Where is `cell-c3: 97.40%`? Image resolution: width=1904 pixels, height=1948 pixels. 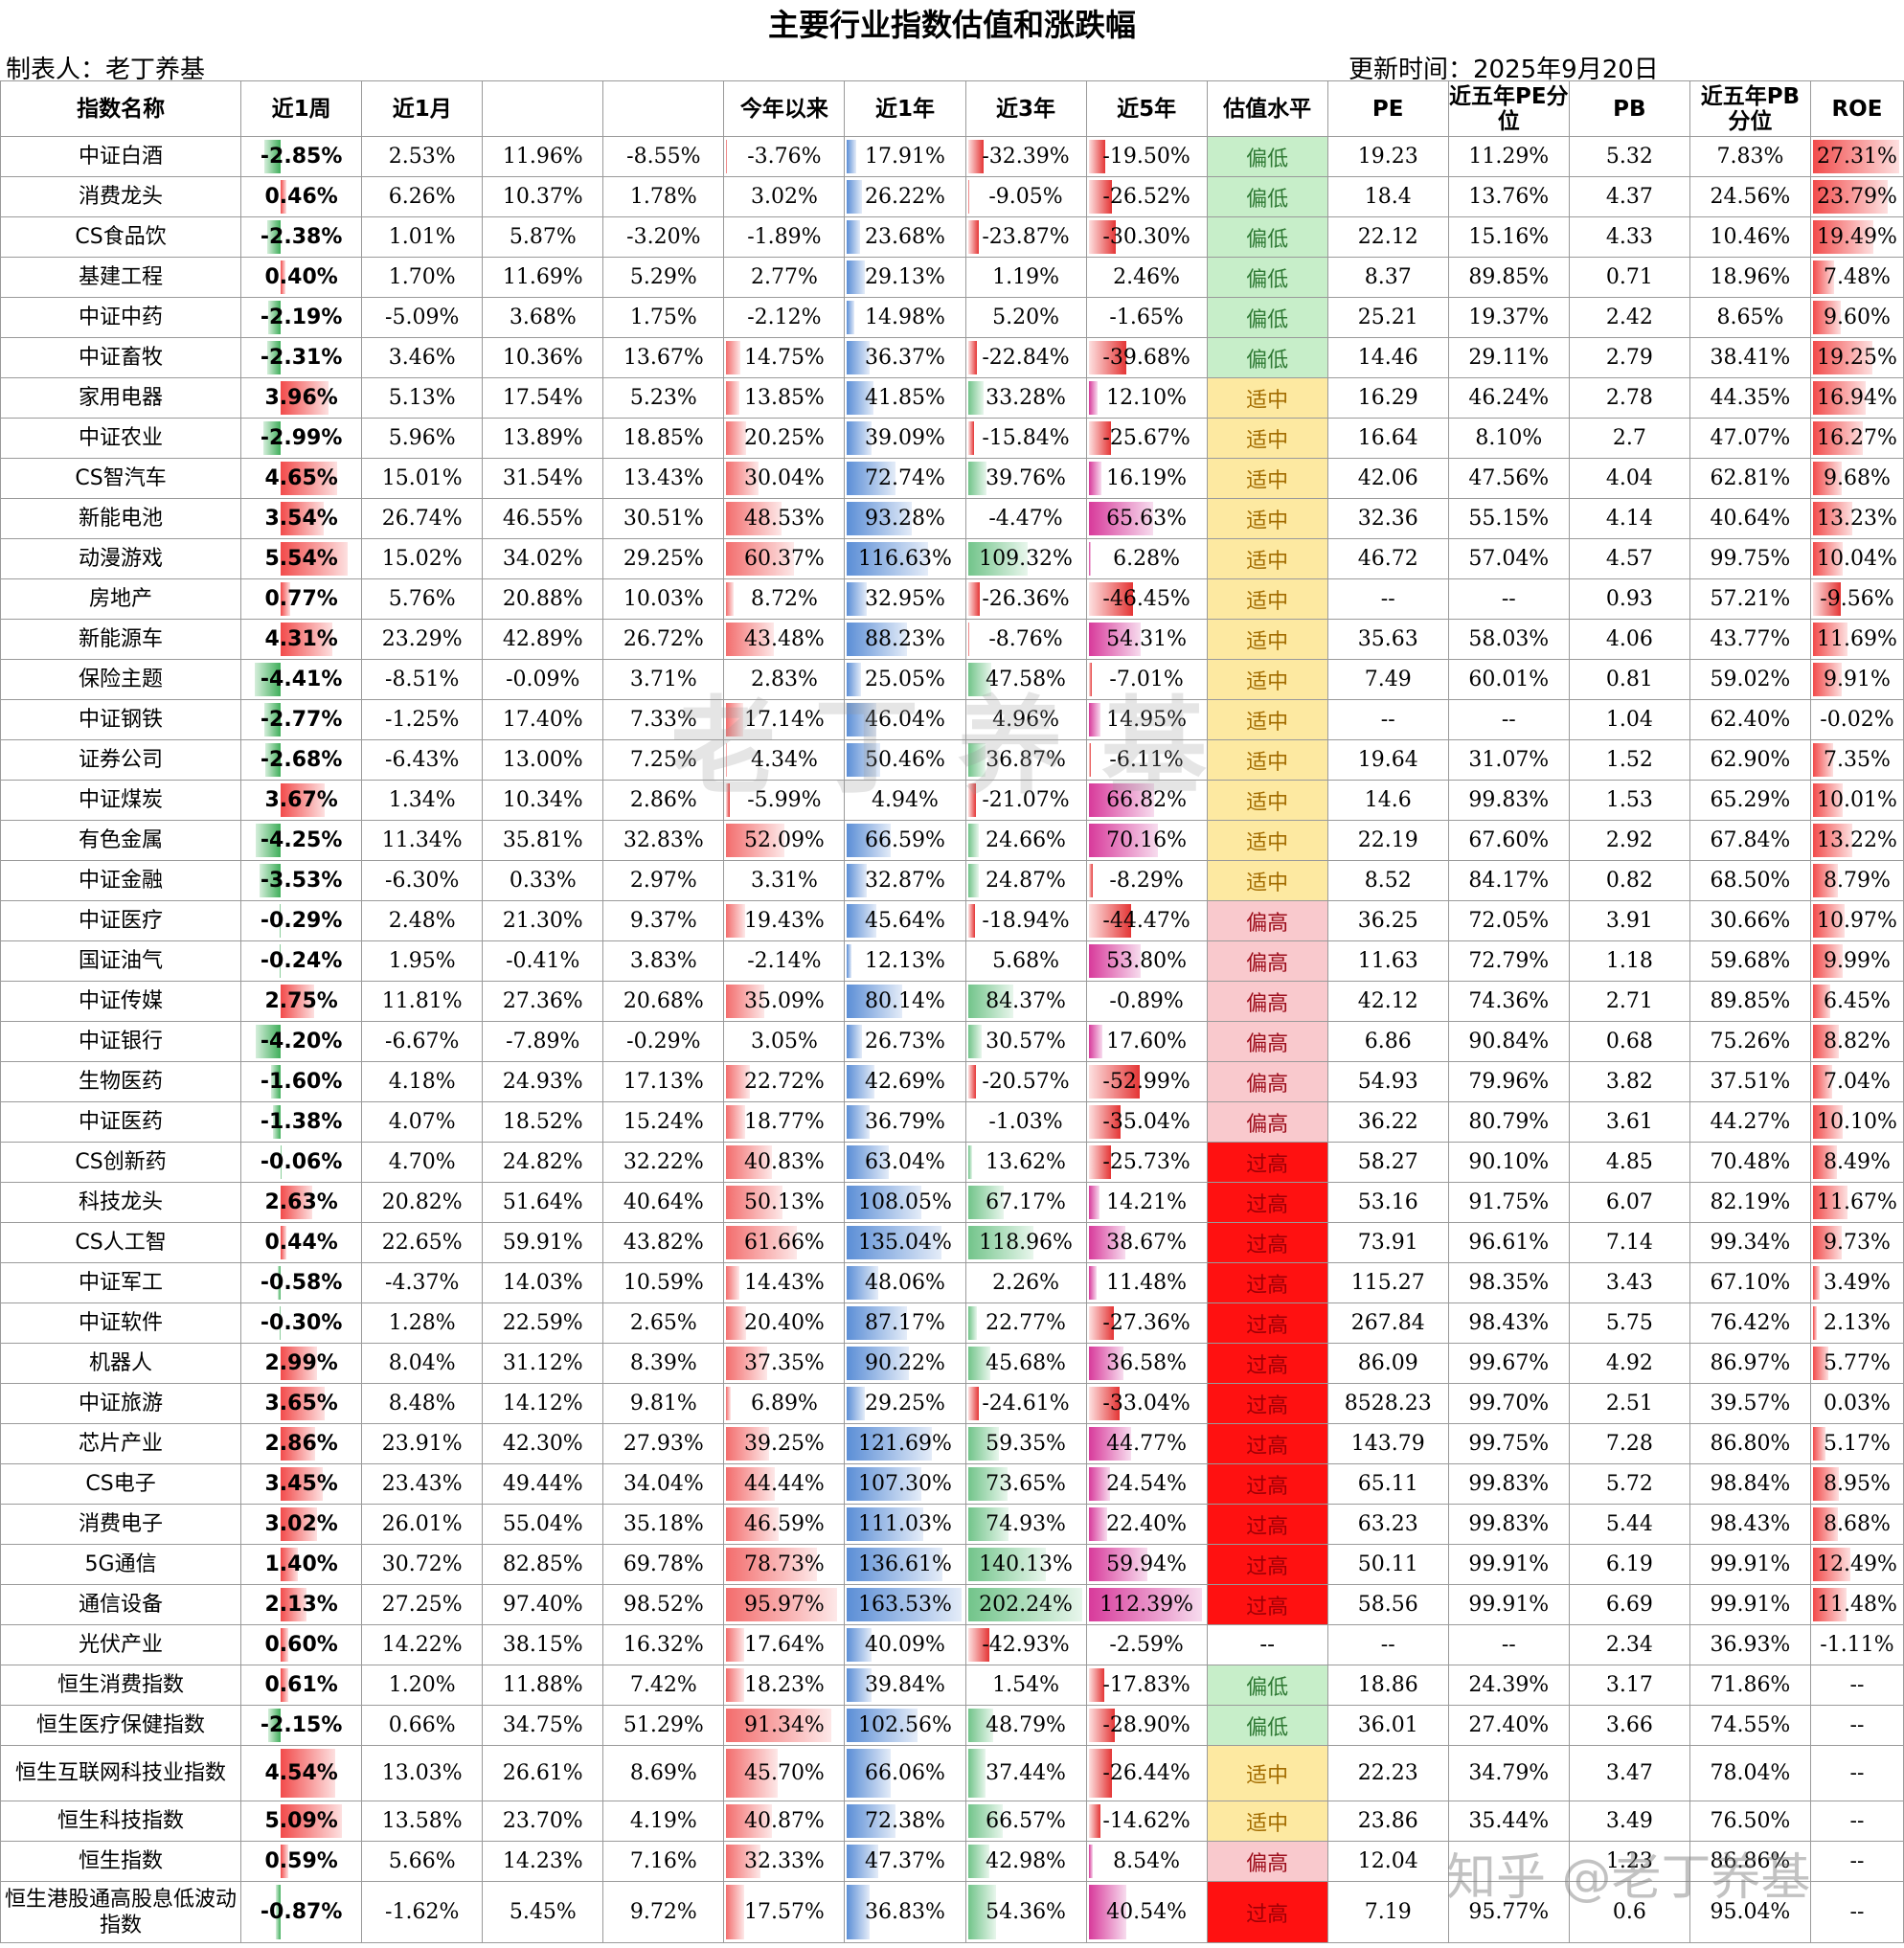 cell-c3: 97.40% is located at coordinates (543, 1604).